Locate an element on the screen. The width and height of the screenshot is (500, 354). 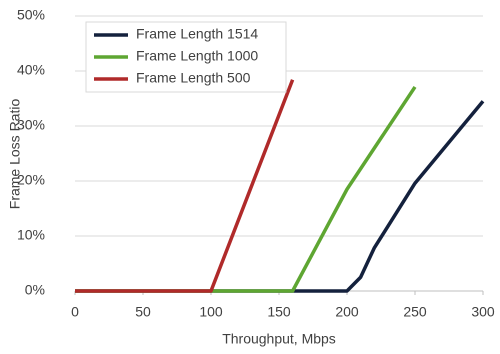
x-tick-label: 100 is located at coordinates (211, 312).